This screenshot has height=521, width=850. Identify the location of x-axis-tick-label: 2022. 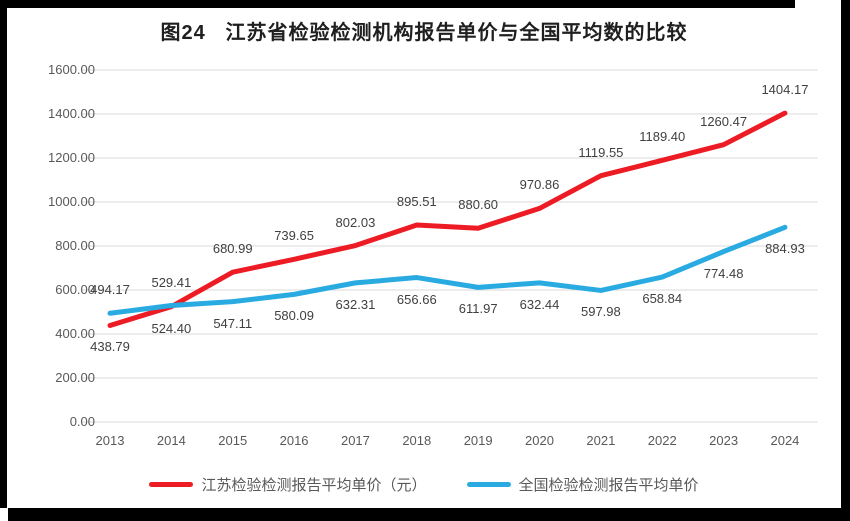
(662, 440).